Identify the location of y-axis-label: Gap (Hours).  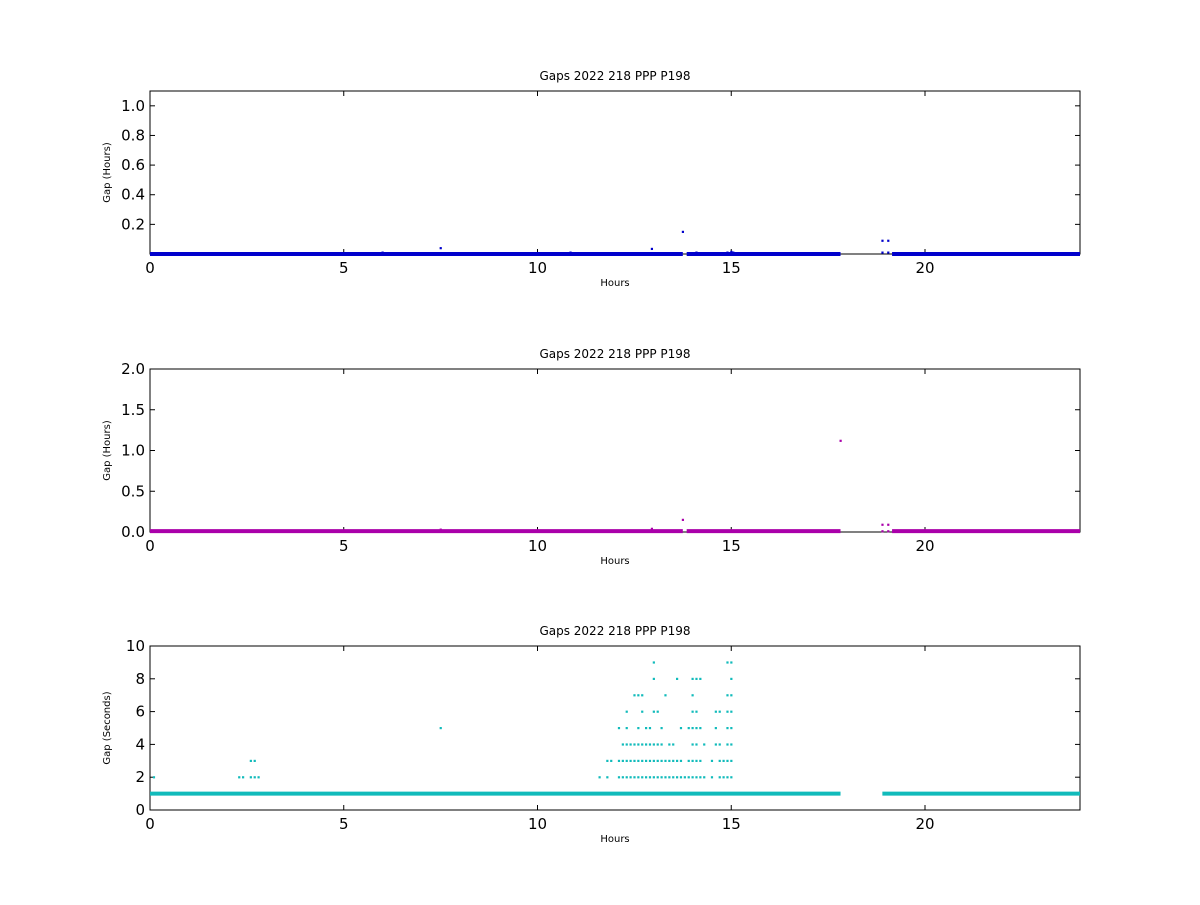
(107, 172).